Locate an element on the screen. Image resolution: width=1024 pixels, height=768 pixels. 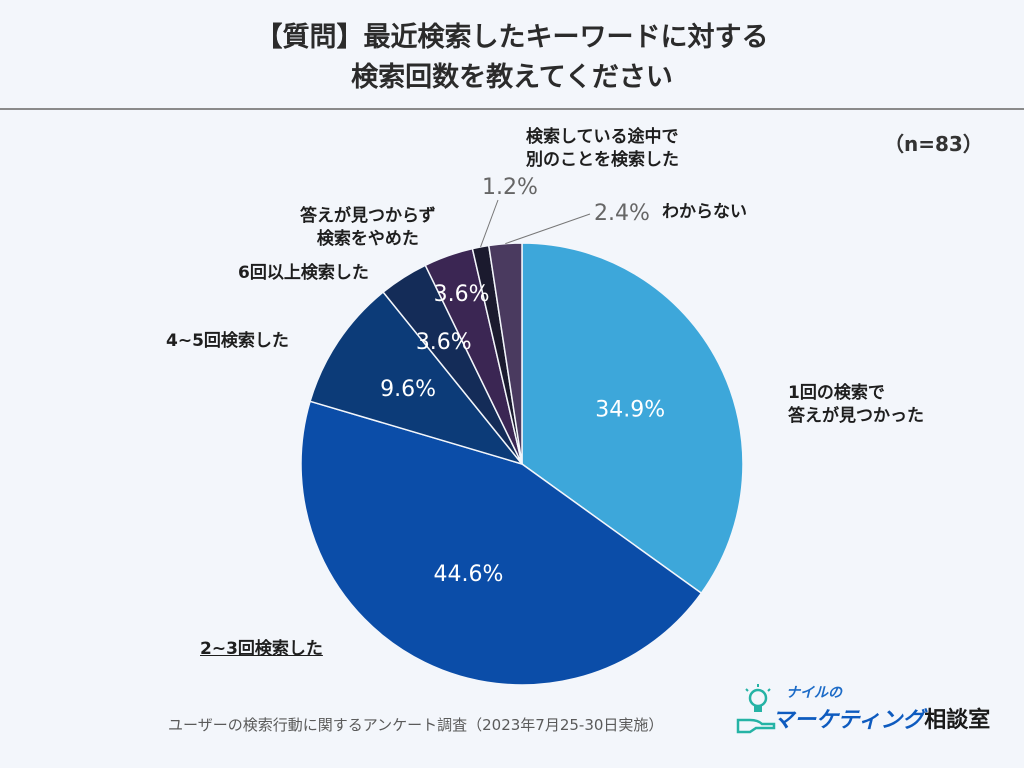
category-label-1: 2~3回検索した is located at coordinates (261, 649).